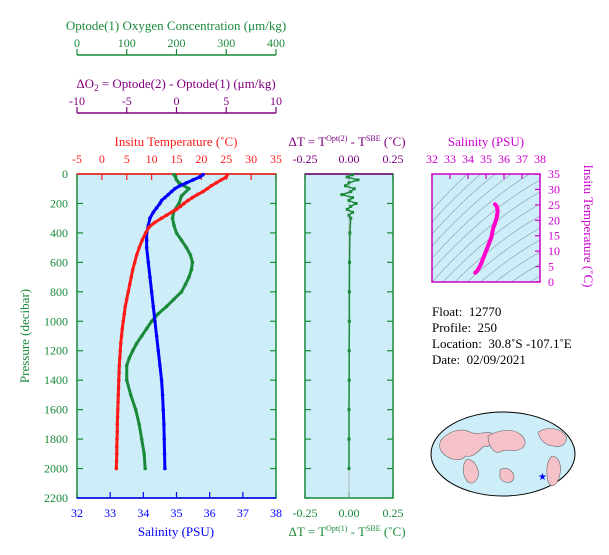 The image size is (609, 555). I want to click on location-row: Location: 30.8˚S -107.1˚E, so click(502, 343).